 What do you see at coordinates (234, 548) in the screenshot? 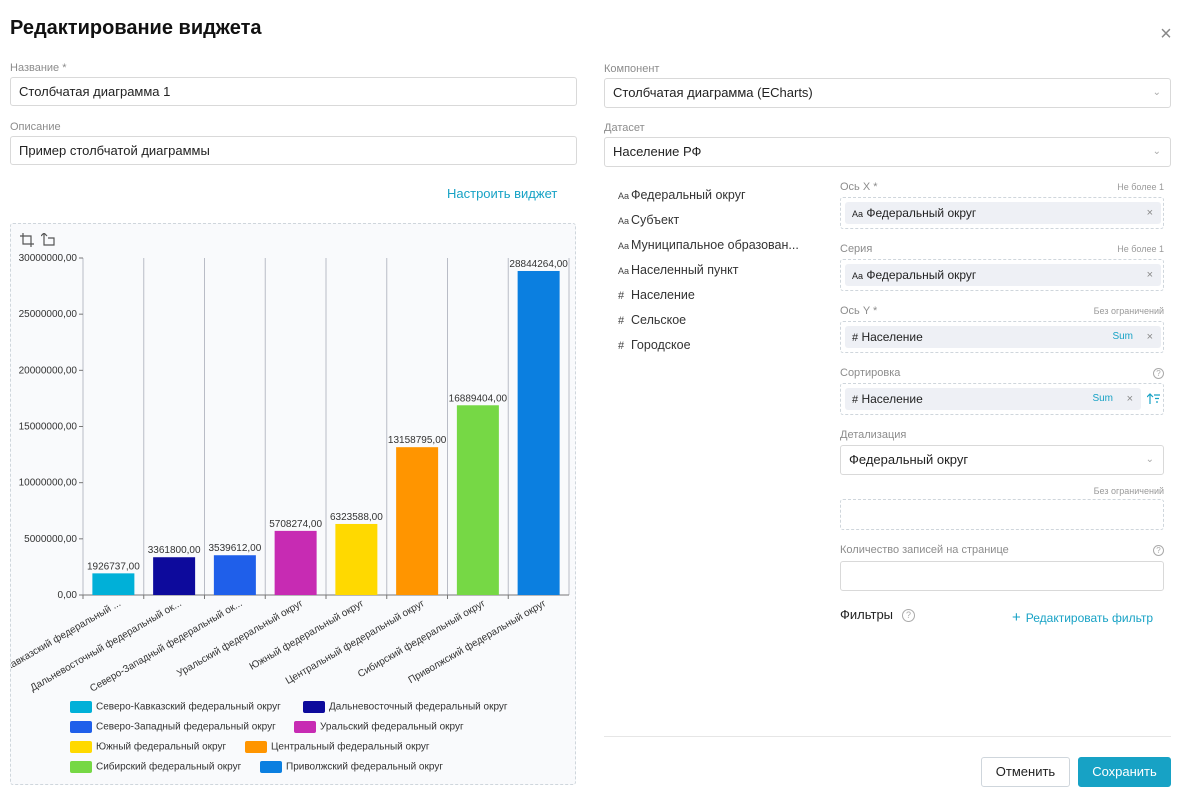
I see `bar-value-label: 3539612,00` at bounding box center [234, 548].